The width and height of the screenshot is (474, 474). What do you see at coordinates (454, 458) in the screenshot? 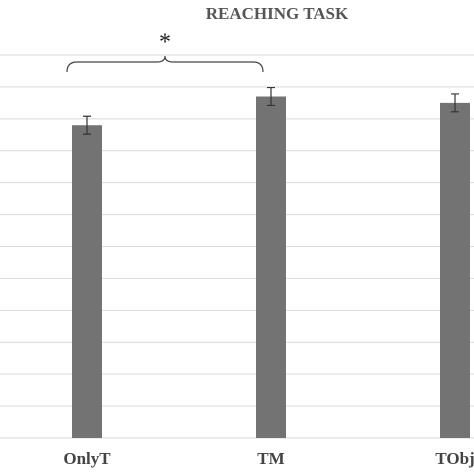
I see `x-tick-label: TObj` at bounding box center [454, 458].